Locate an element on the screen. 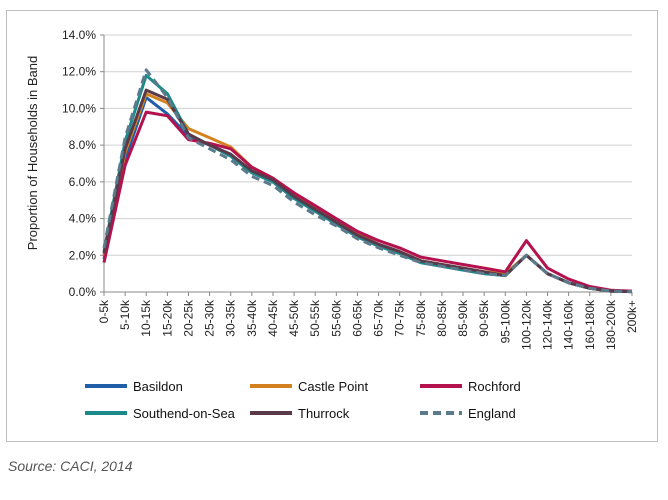 The height and width of the screenshot is (500, 668). x-tick-label: 5-10k is located at coordinates (125, 314).